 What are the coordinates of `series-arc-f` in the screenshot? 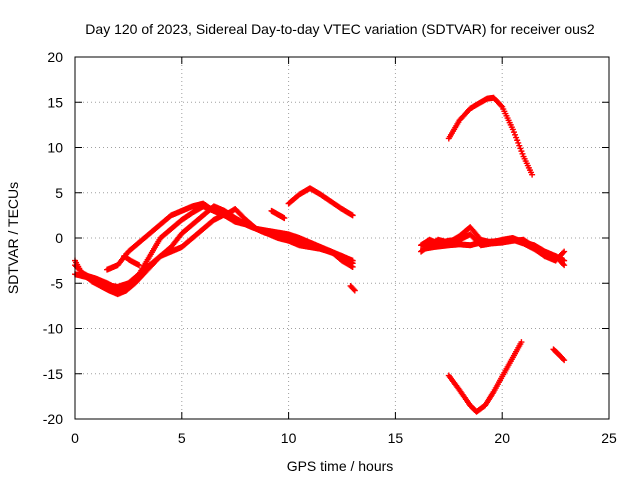 It's located at (278, 214).